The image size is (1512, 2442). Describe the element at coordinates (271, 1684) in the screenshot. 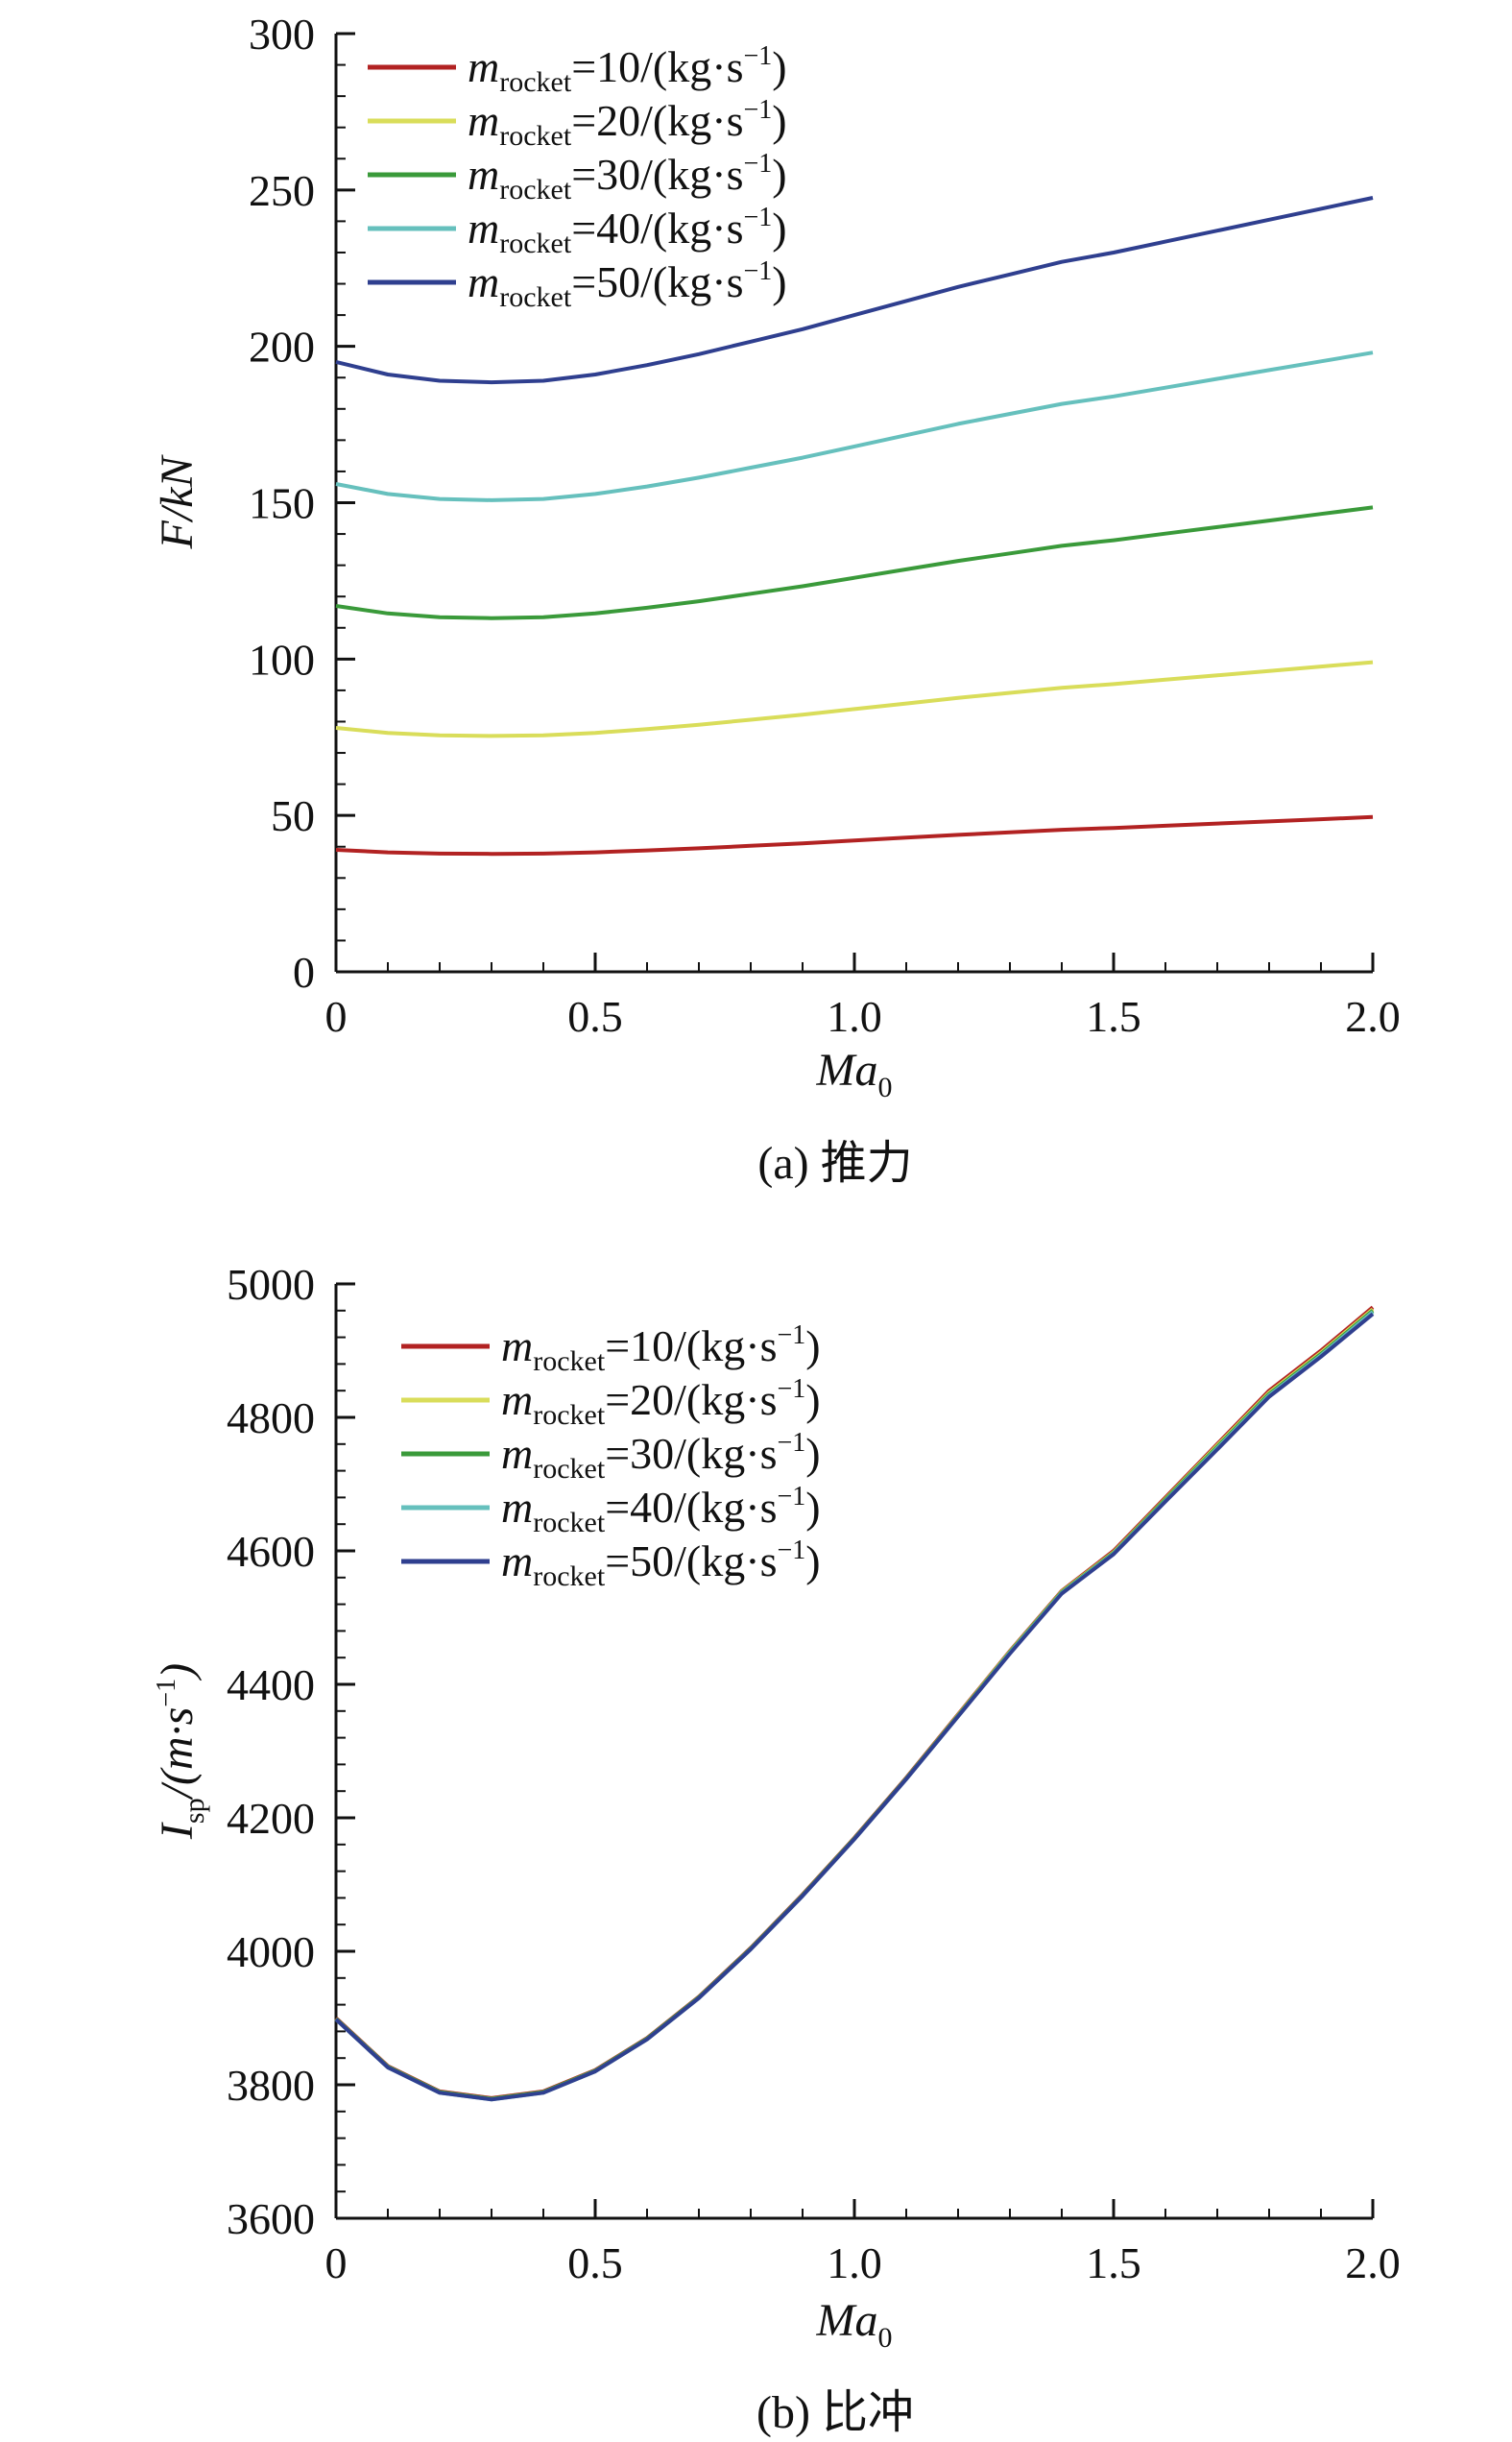

I see `y-tick-label: 4400` at that location.